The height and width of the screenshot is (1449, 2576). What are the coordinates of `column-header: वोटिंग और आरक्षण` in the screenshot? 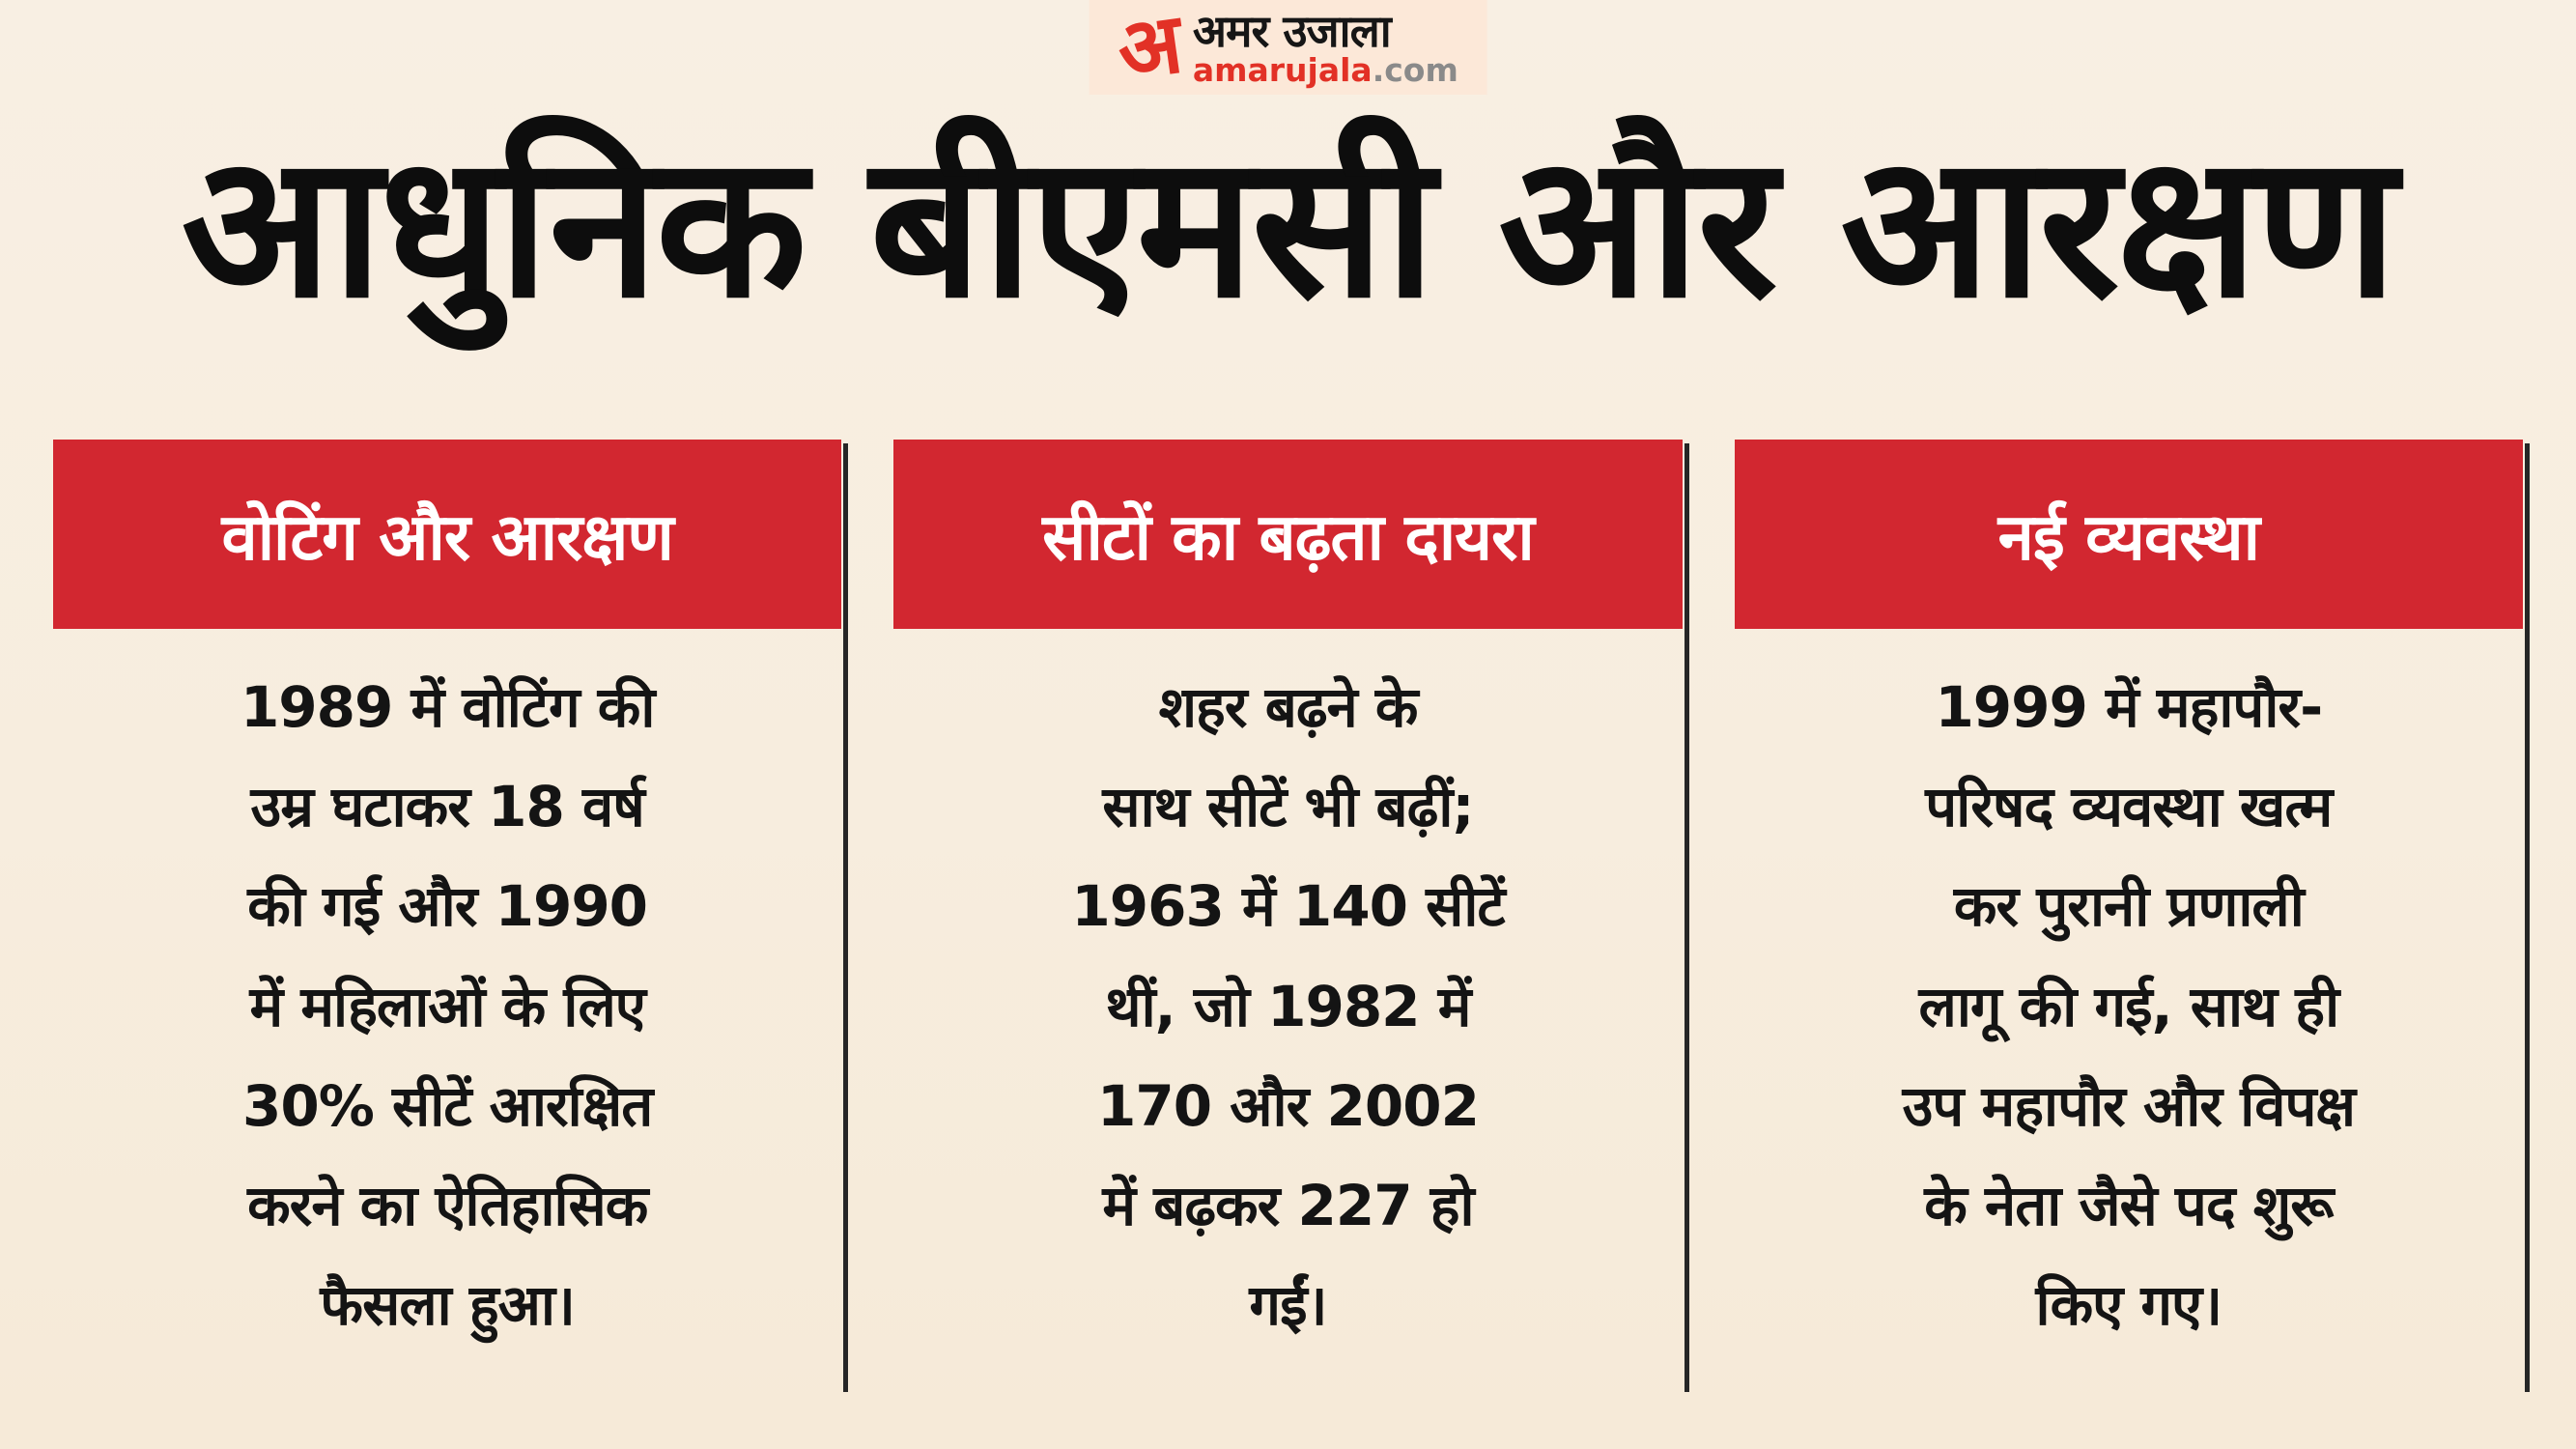 It's located at (447, 534).